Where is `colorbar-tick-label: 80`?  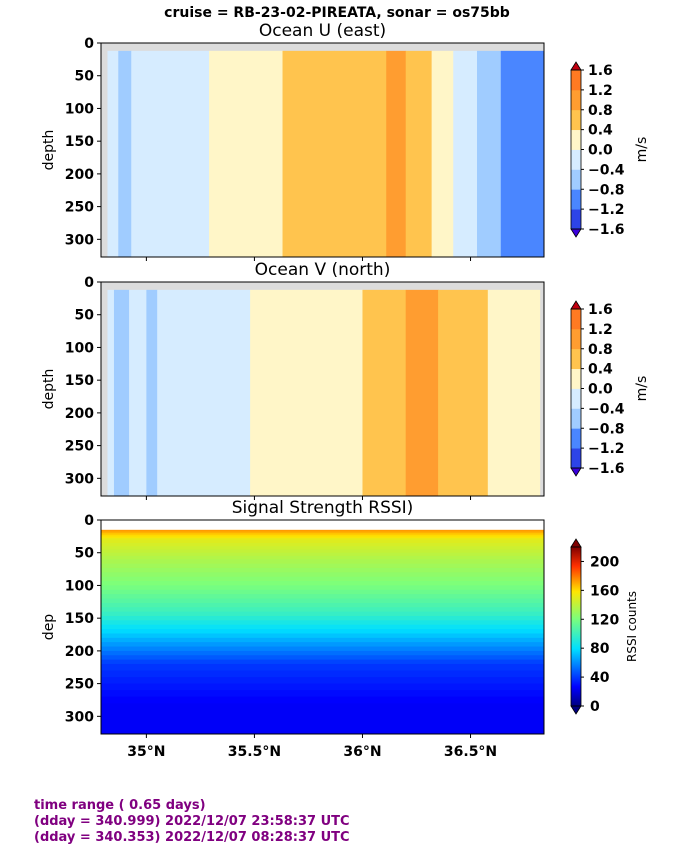
colorbar-tick-label: 80 is located at coordinates (600, 649).